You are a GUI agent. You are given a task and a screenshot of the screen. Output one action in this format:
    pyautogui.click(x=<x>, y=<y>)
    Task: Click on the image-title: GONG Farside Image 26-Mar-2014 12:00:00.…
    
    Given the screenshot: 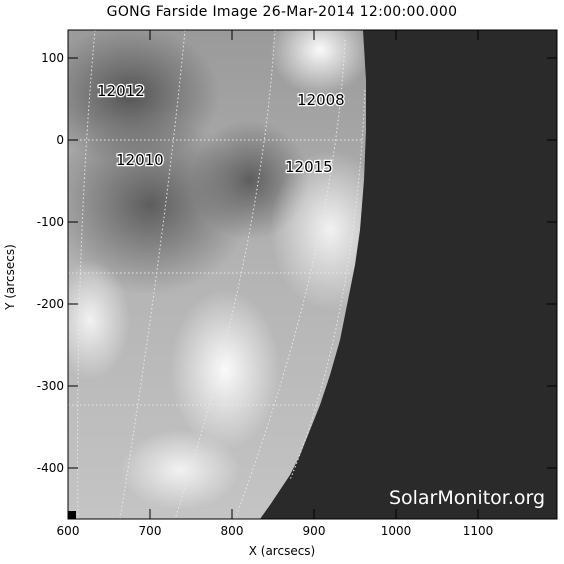 What is the action you would take?
    pyautogui.click(x=282, y=12)
    